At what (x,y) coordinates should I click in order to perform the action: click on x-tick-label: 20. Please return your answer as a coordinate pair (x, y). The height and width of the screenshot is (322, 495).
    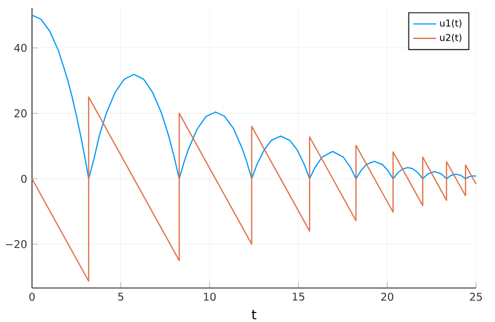
    Looking at the image, I should click on (387, 296).